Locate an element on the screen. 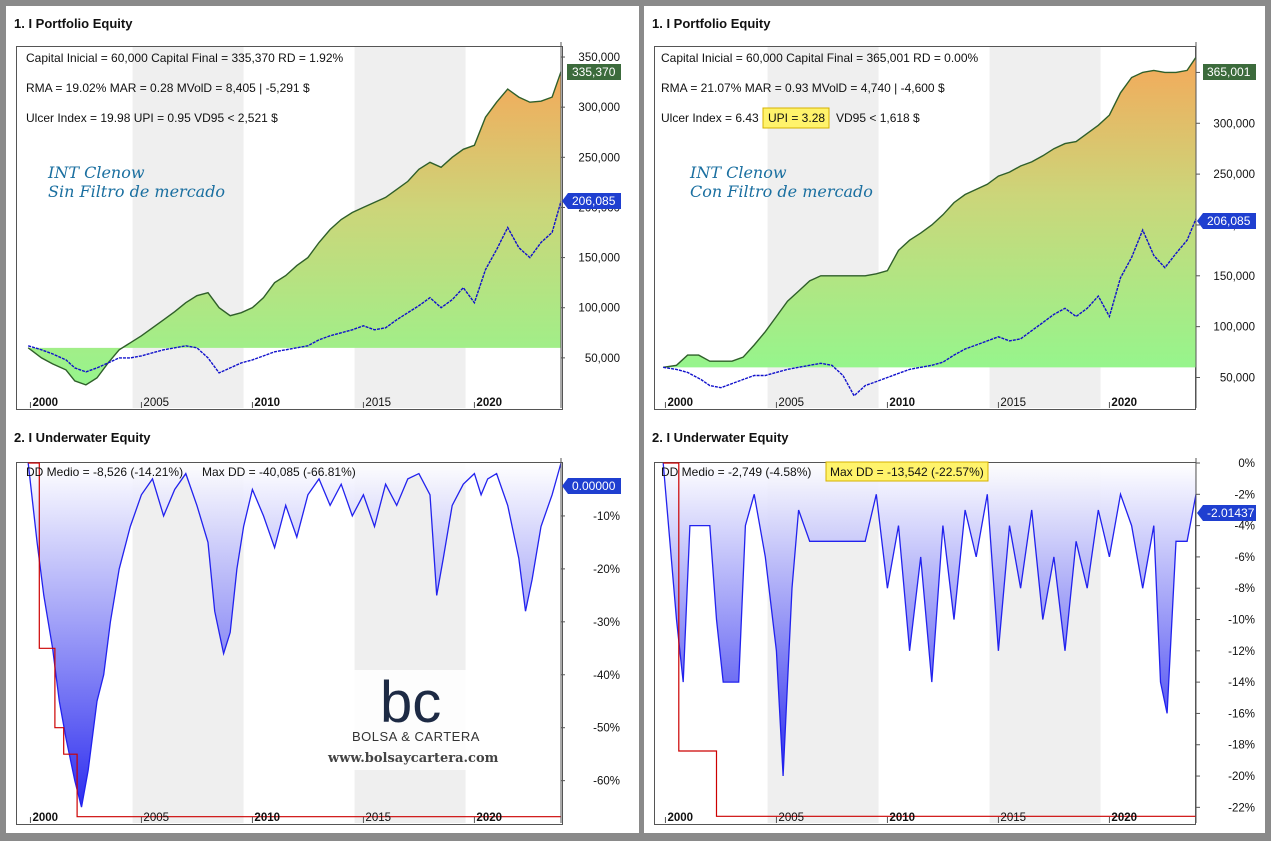 This screenshot has height=841, width=1271. y-tick-label: -12% is located at coordinates (1241, 652).